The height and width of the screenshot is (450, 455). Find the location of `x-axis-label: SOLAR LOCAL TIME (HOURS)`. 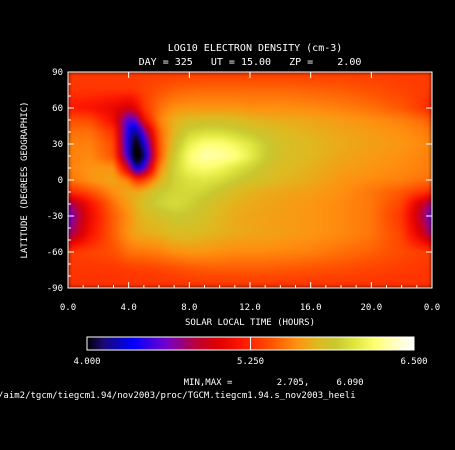

x-axis-label: SOLAR LOCAL TIME (HOURS) is located at coordinates (250, 323).